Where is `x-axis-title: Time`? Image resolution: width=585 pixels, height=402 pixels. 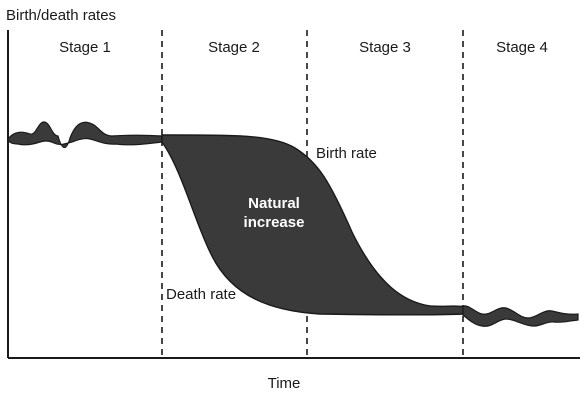
x-axis-title: Time is located at coordinates (284, 383).